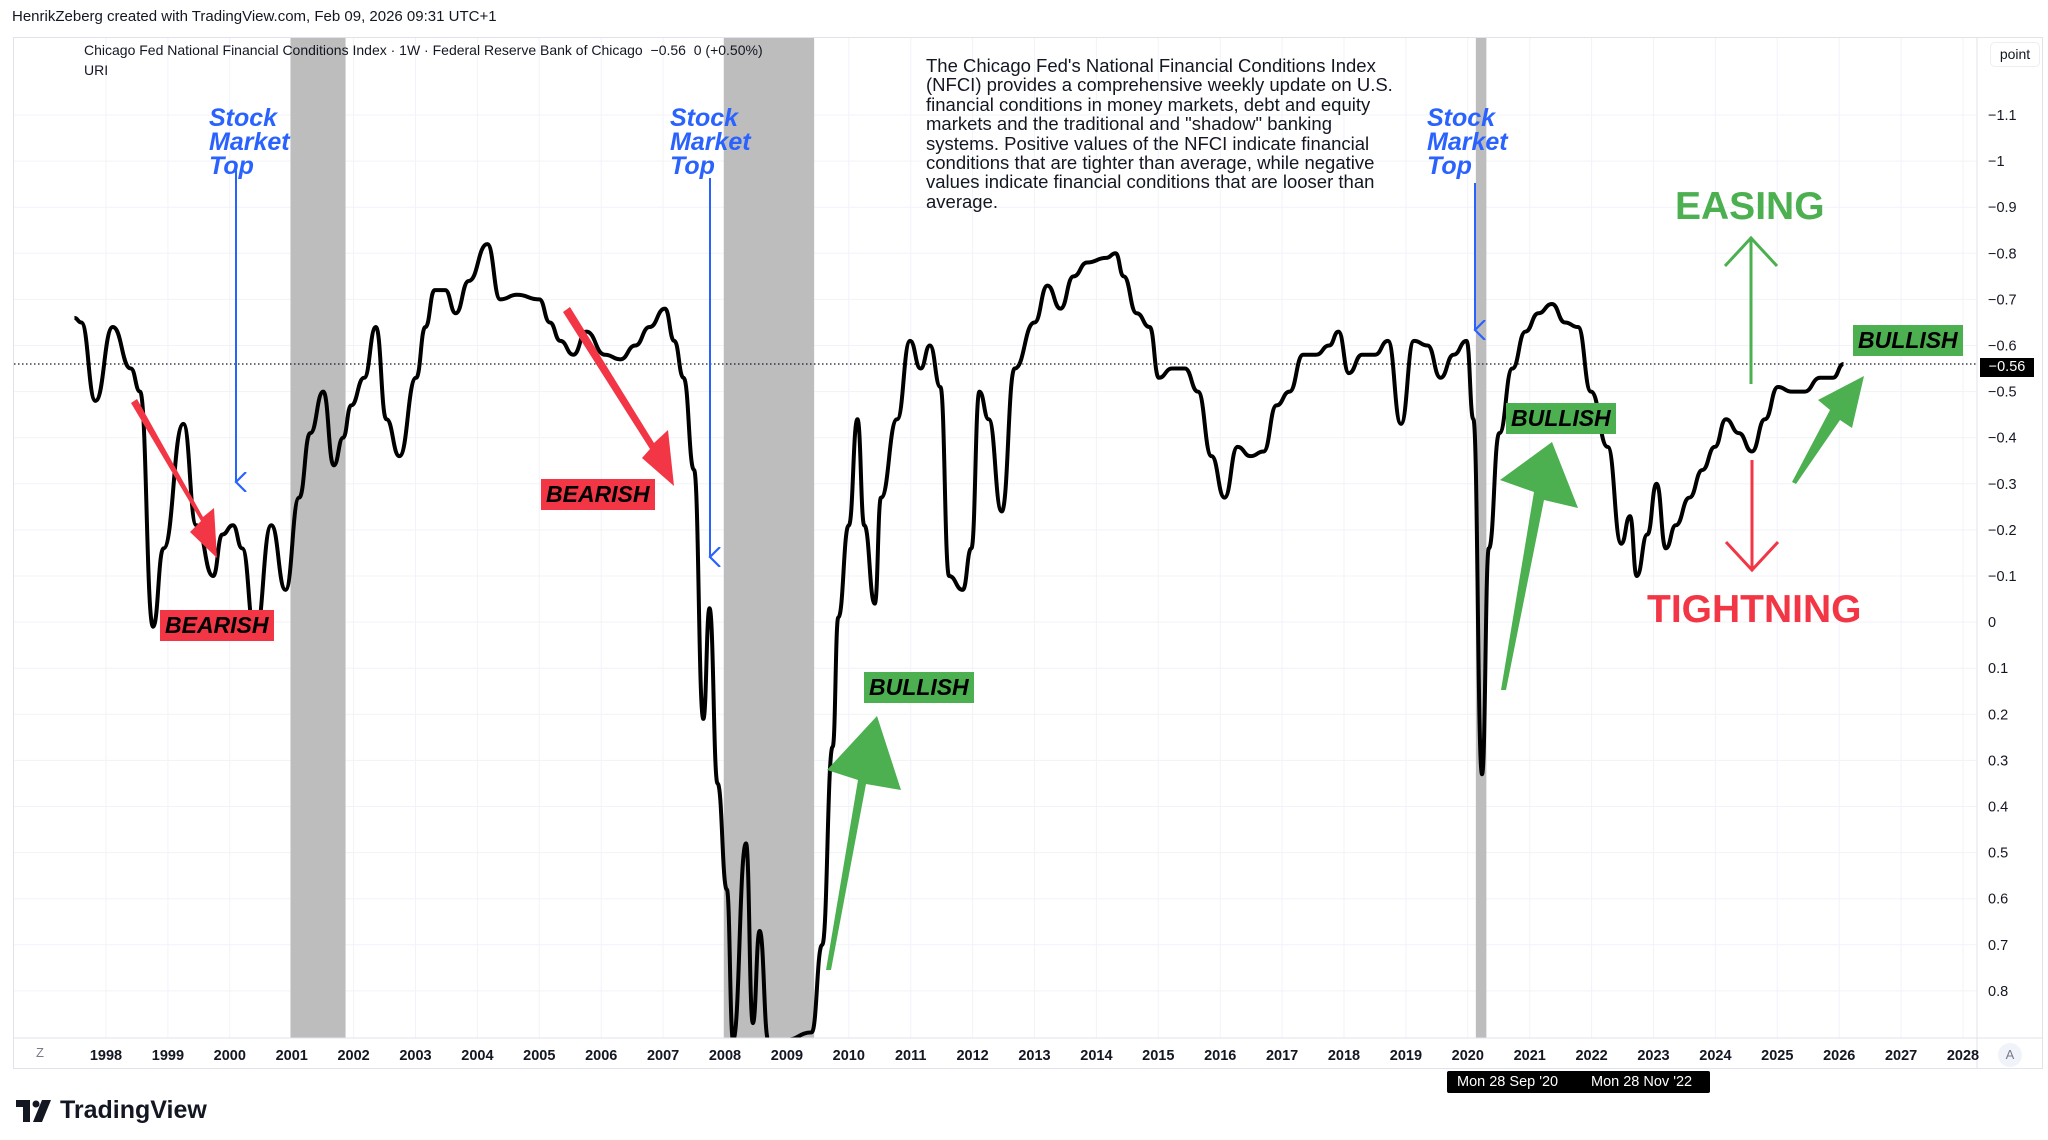  Describe the element at coordinates (1751, 251) in the screenshot. I see `easing-arrowhead-icon` at that location.